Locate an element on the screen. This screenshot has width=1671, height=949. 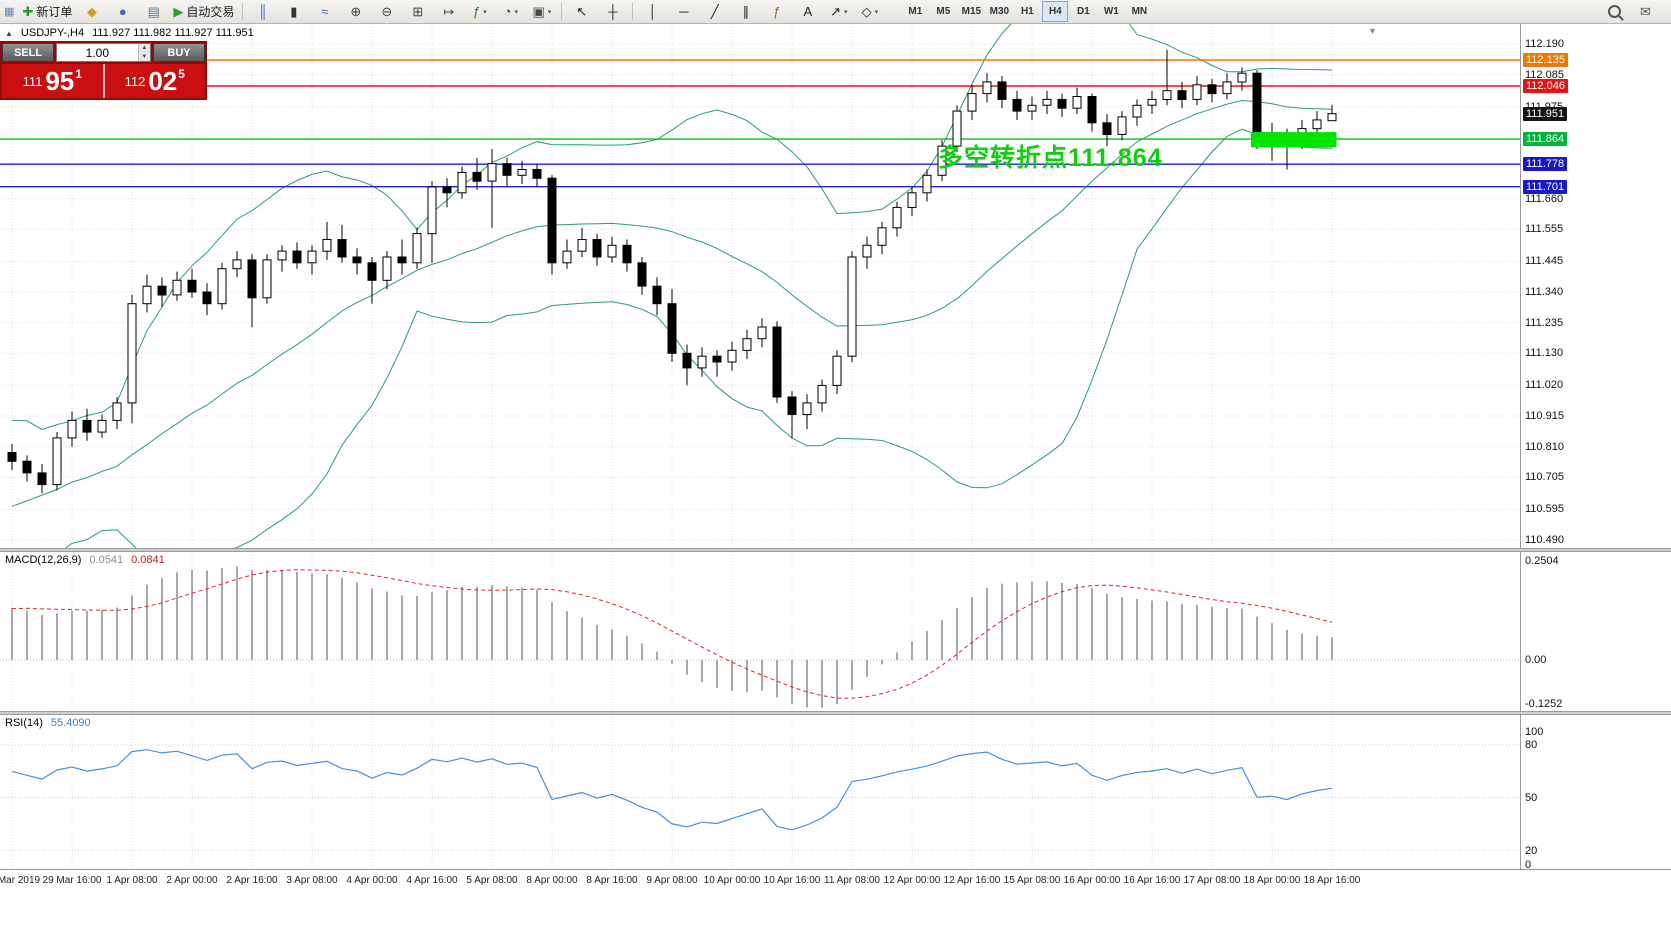
templates-button: ▣ ▾ is located at coordinates (541, 12).